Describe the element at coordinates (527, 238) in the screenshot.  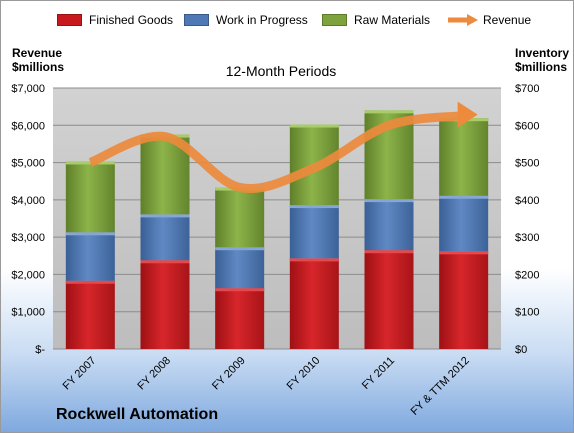
I see `right-tick-label: $300` at that location.